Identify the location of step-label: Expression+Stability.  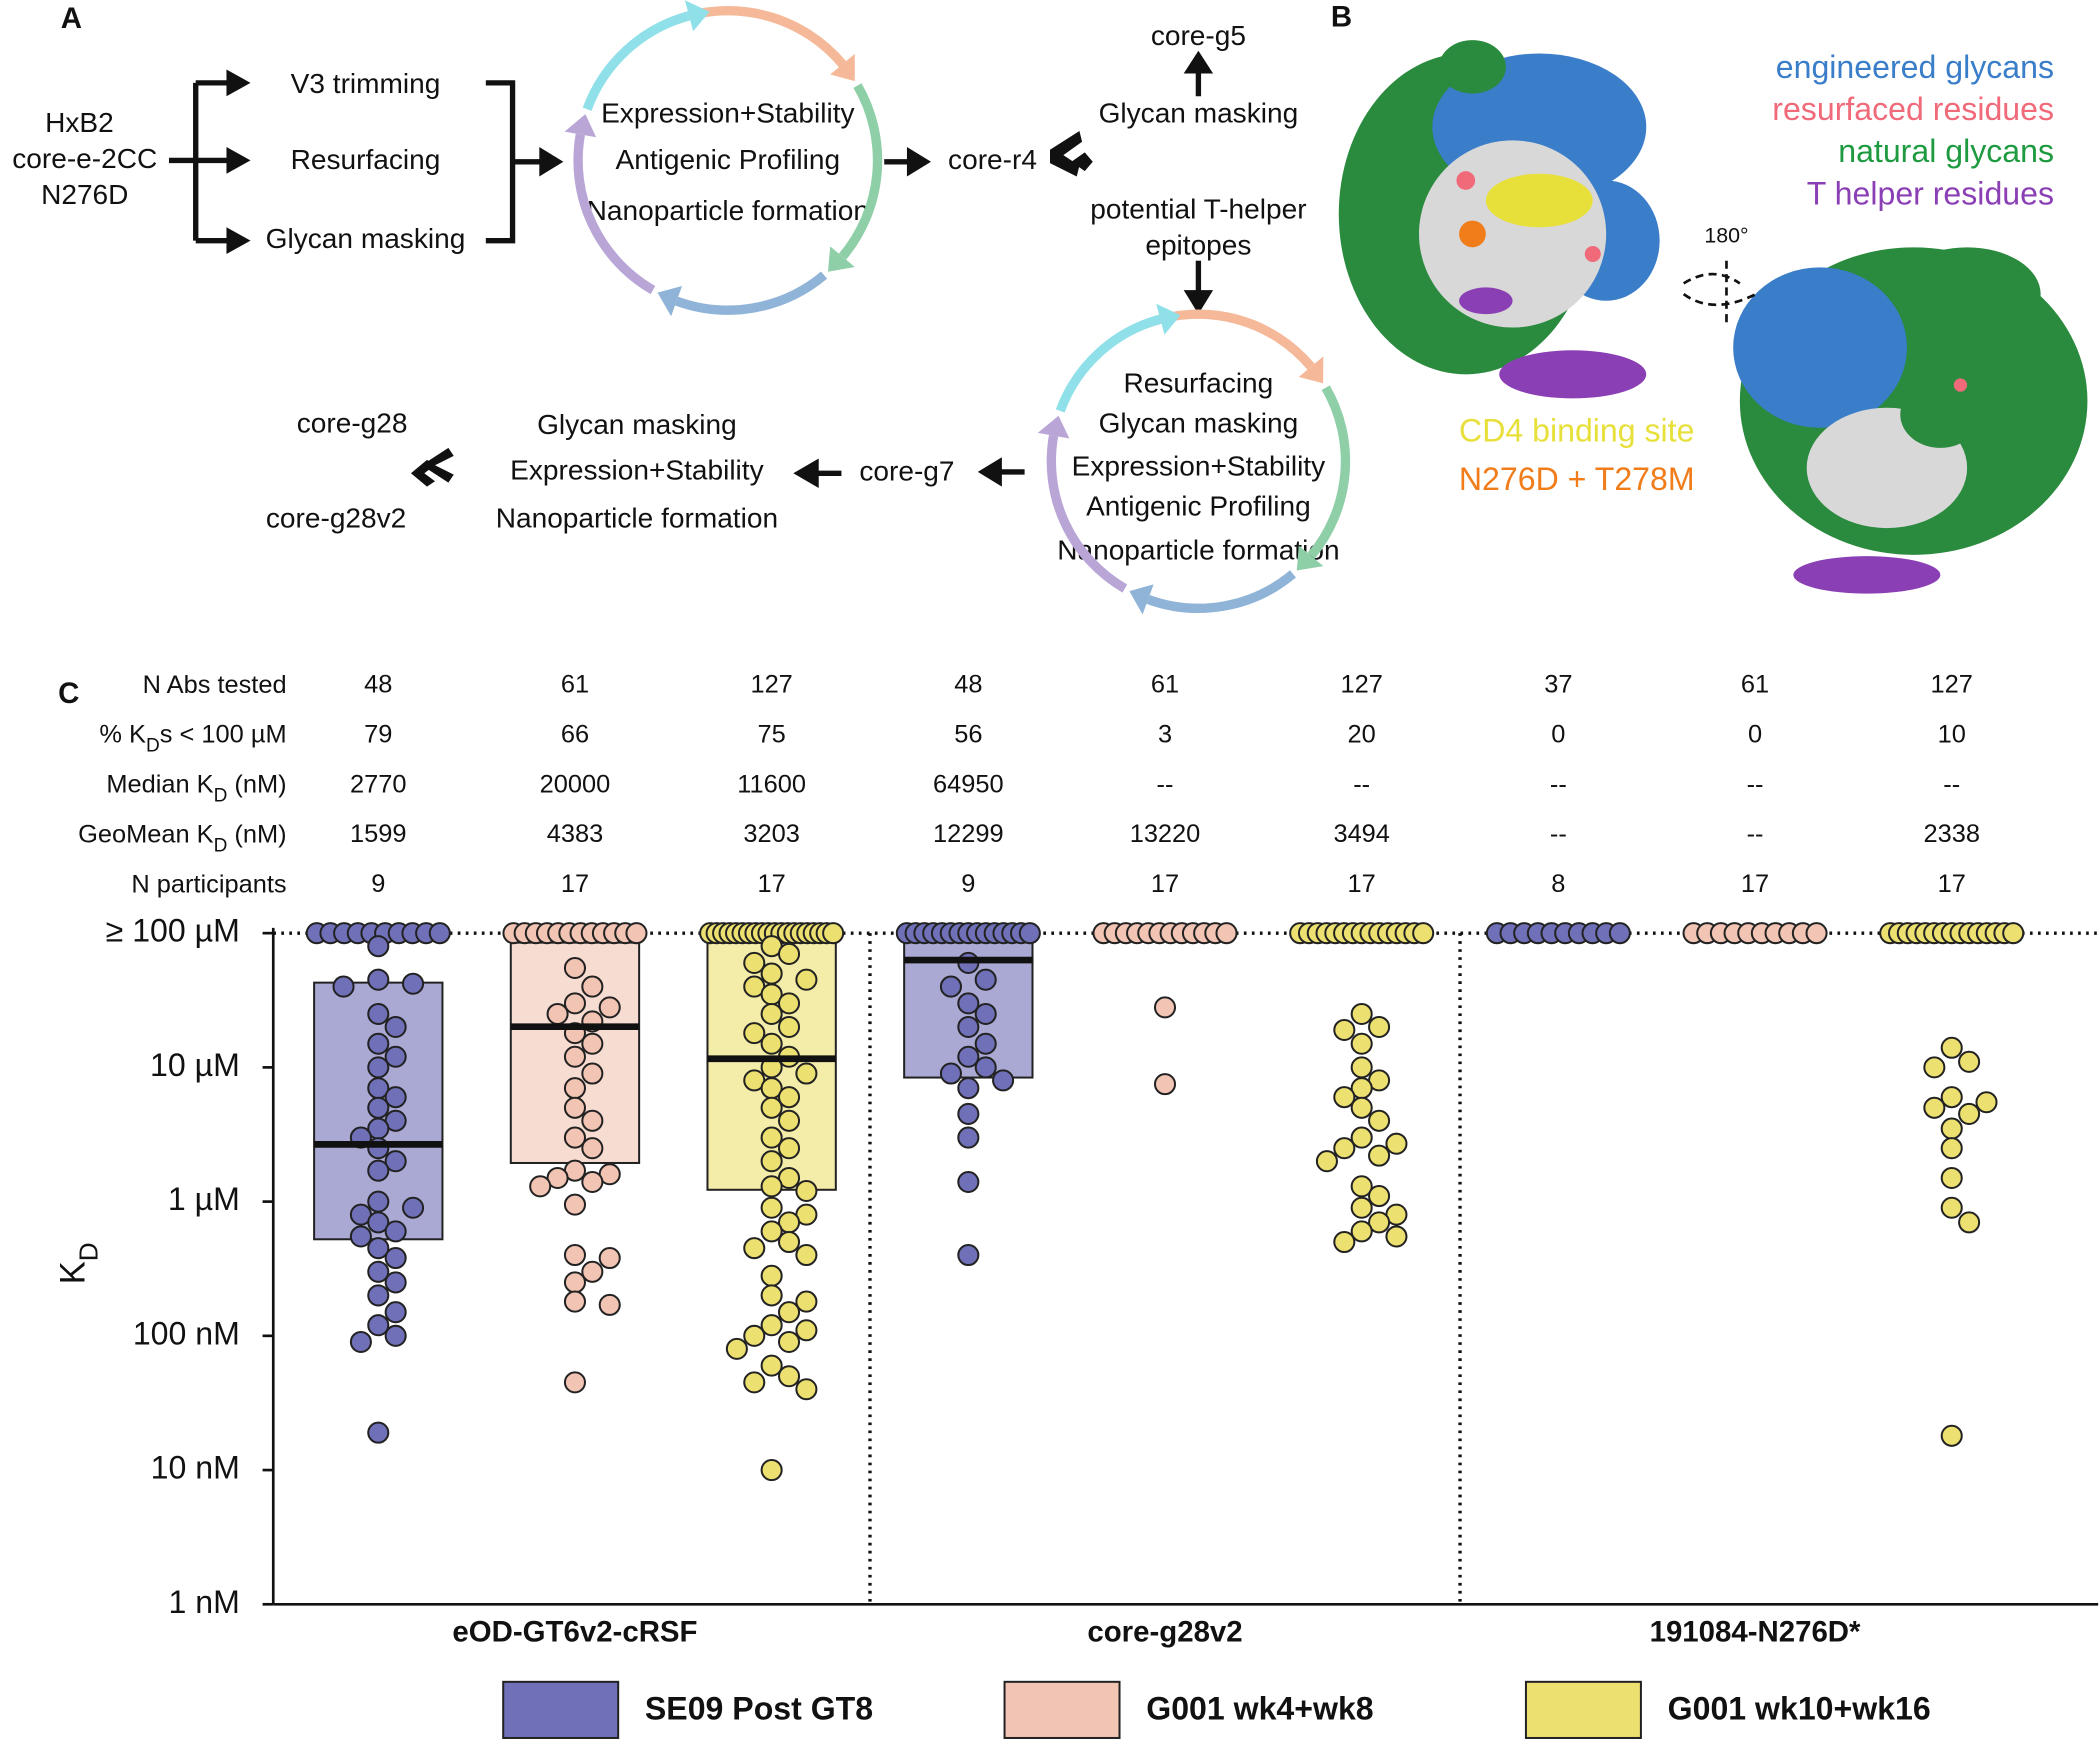
(636, 469).